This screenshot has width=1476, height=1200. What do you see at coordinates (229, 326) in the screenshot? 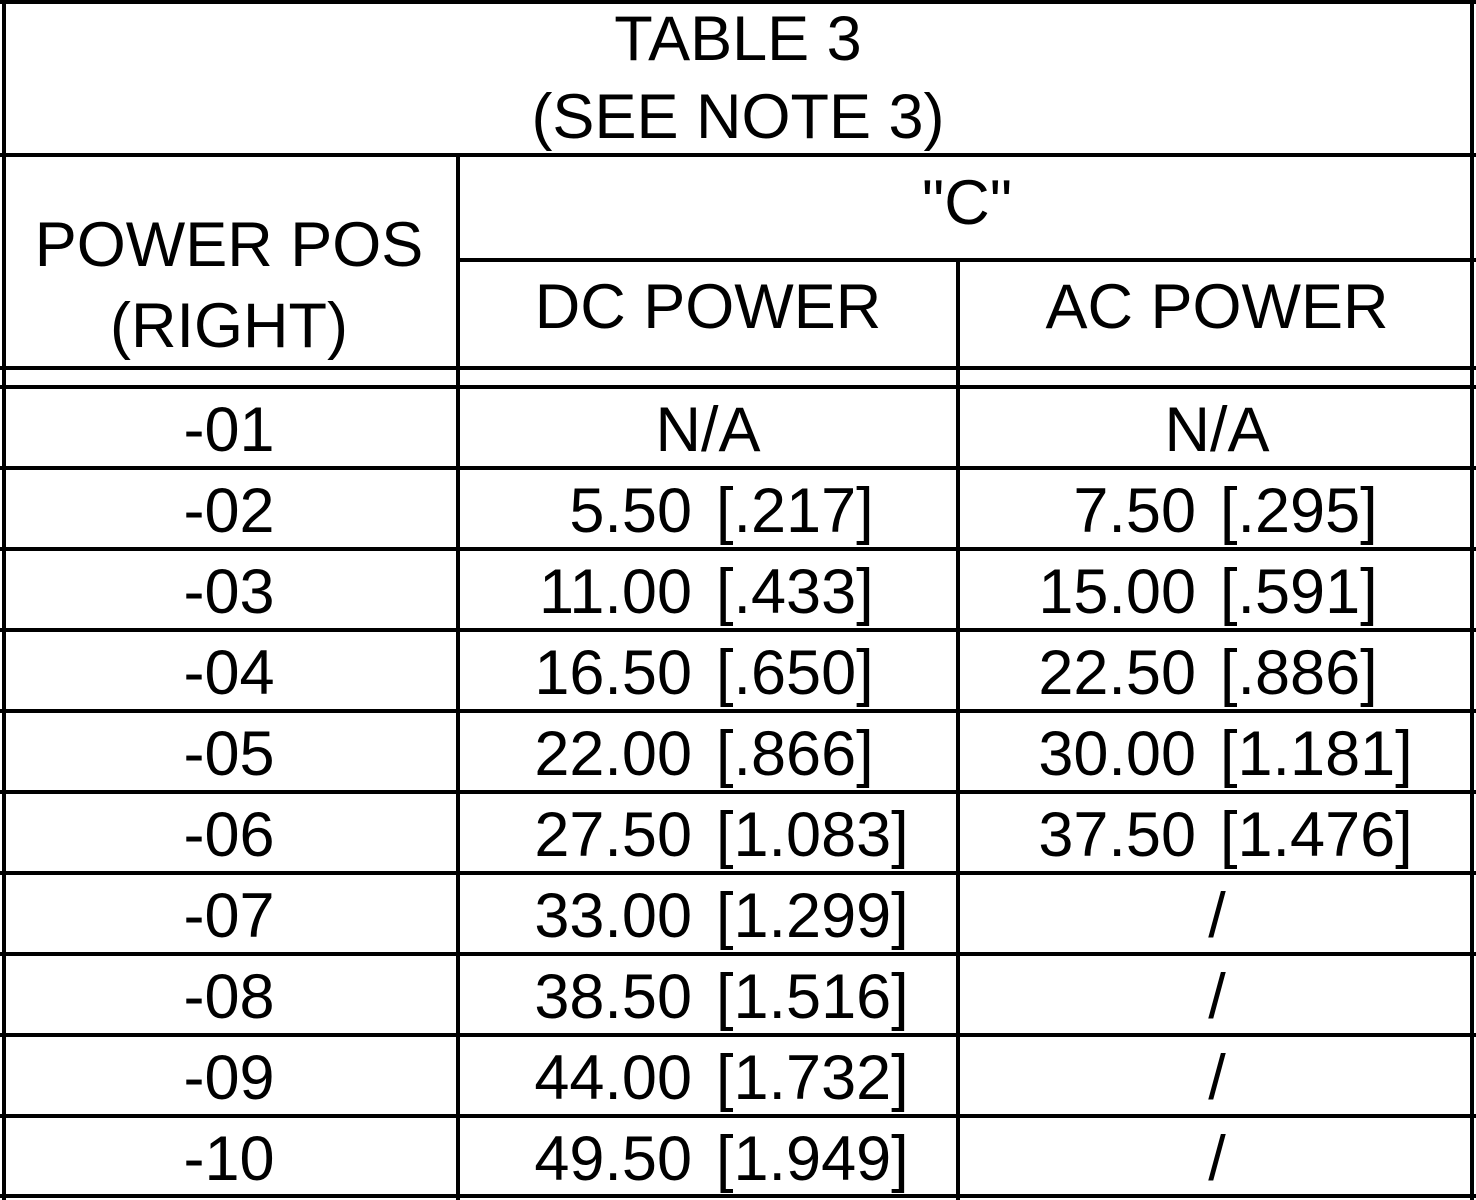
I see `header-right: (RIGHT)` at bounding box center [229, 326].